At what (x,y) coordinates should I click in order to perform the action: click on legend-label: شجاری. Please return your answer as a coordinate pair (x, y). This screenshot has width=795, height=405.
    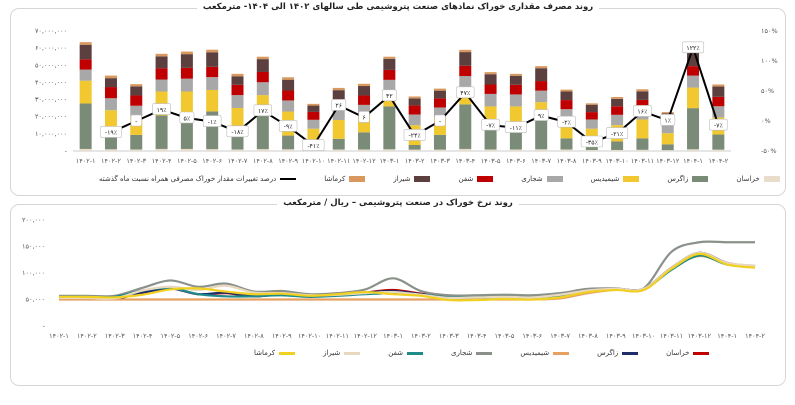
    Looking at the image, I should click on (462, 353).